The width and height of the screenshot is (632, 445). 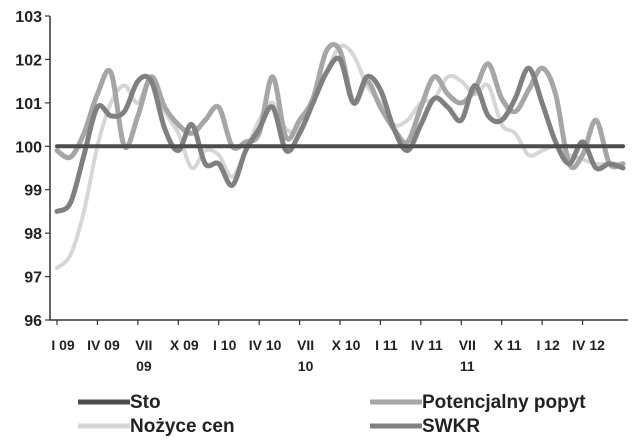 What do you see at coordinates (145, 402) in the screenshot?
I see `legend-label: Sto` at bounding box center [145, 402].